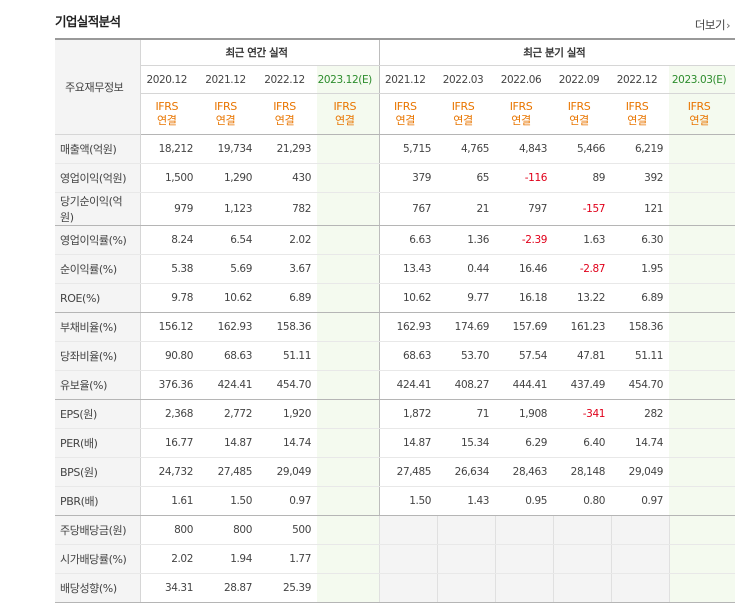 This screenshot has height=603, width=752. I want to click on table-cell: 437.49, so click(582, 385).